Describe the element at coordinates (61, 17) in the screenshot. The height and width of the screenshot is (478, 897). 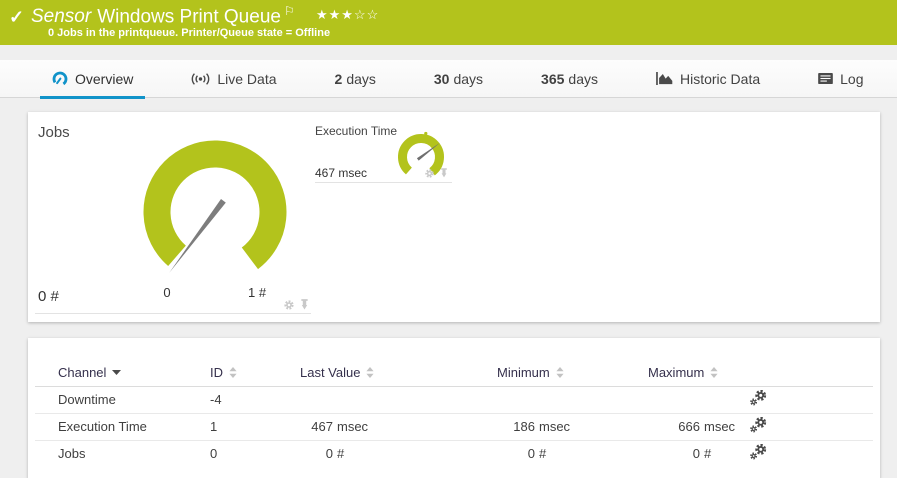
I see `sensor-kind-label: Sensor` at that location.